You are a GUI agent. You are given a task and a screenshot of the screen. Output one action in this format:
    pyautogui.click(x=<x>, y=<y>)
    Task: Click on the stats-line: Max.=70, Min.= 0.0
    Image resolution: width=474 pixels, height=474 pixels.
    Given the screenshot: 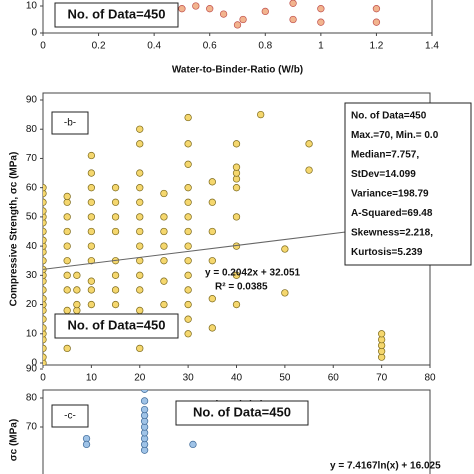 What is the action you would take?
    pyautogui.click(x=395, y=135)
    